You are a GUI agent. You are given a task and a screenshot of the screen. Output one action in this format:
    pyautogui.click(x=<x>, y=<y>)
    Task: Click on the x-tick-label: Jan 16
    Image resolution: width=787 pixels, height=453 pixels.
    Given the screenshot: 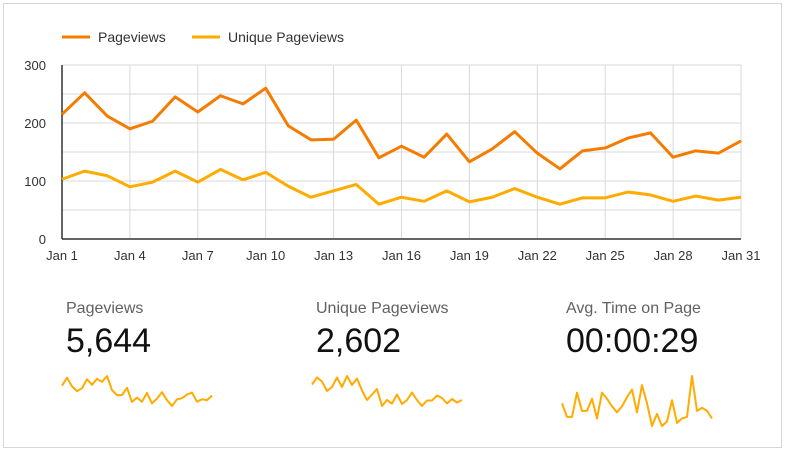 What is the action you would take?
    pyautogui.click(x=401, y=255)
    